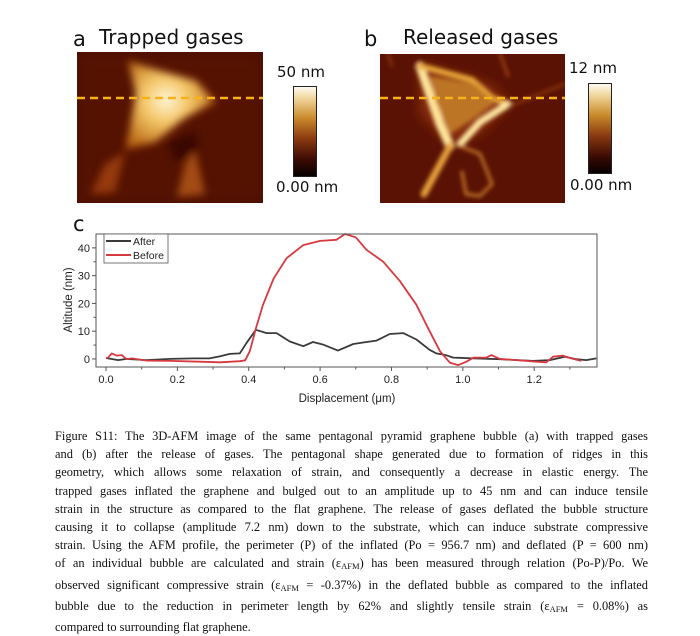 The width and height of the screenshot is (700, 636). Describe the element at coordinates (608, 605) in the screenshot. I see `caption-text: = 0.08%) as` at that location.